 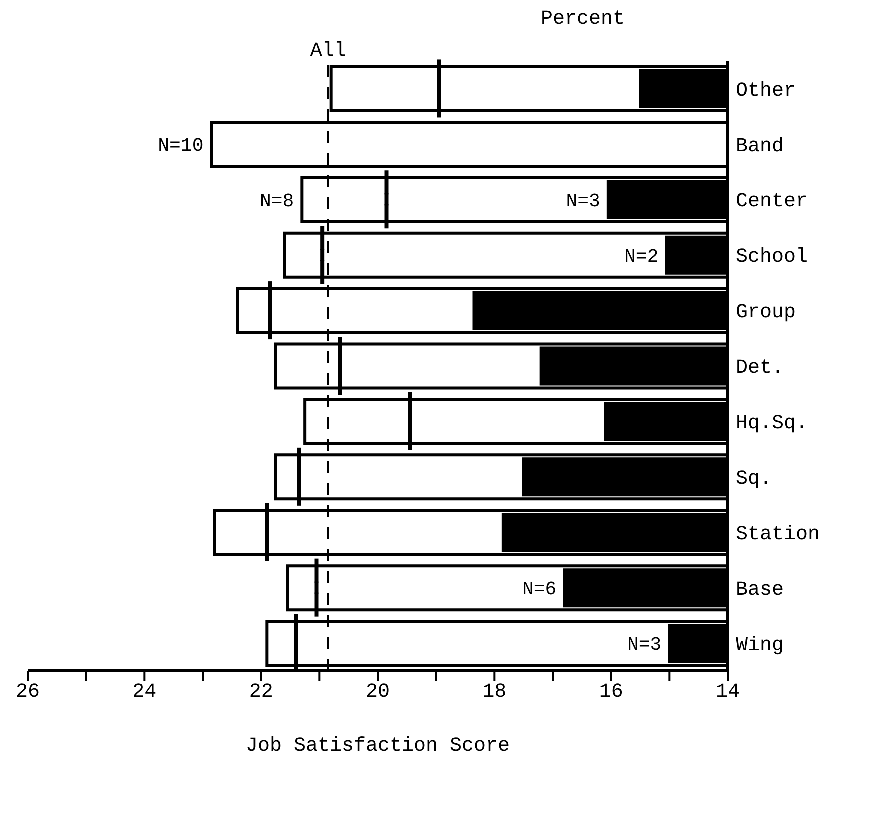 What do you see at coordinates (760, 146) in the screenshot?
I see `y-tick-label: Band` at bounding box center [760, 146].